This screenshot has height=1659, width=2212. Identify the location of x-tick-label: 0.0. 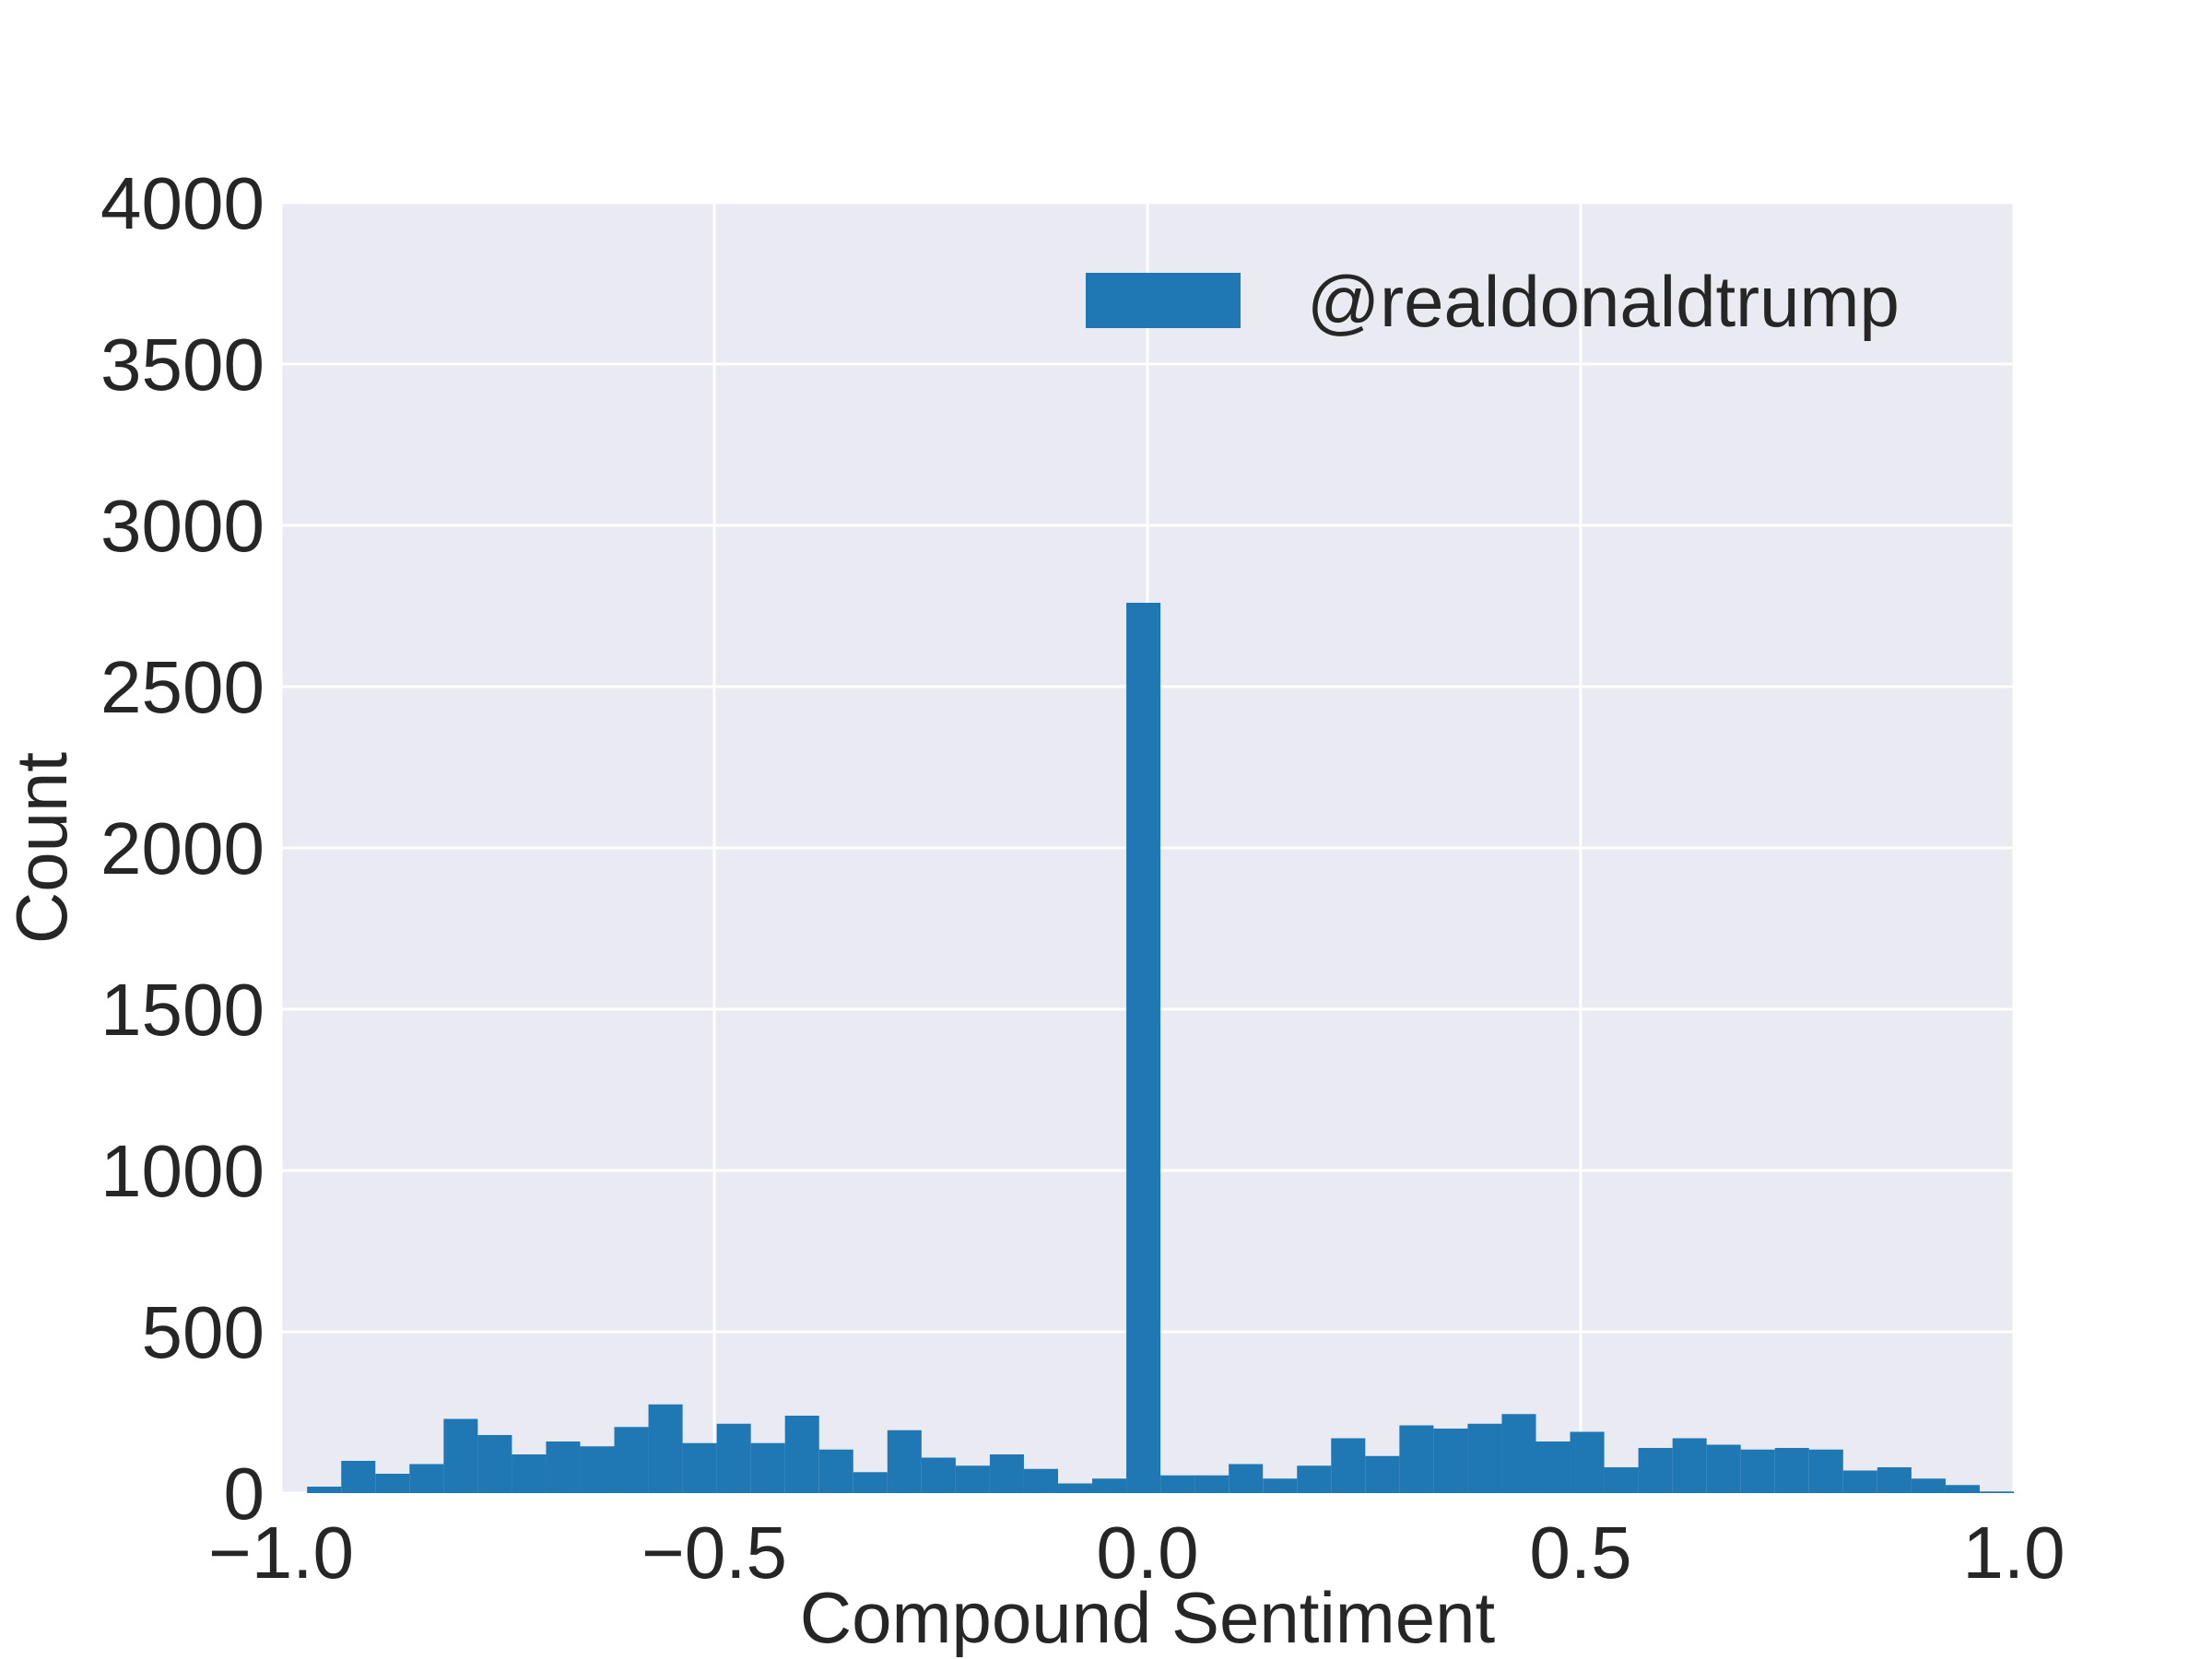
(1147, 1553).